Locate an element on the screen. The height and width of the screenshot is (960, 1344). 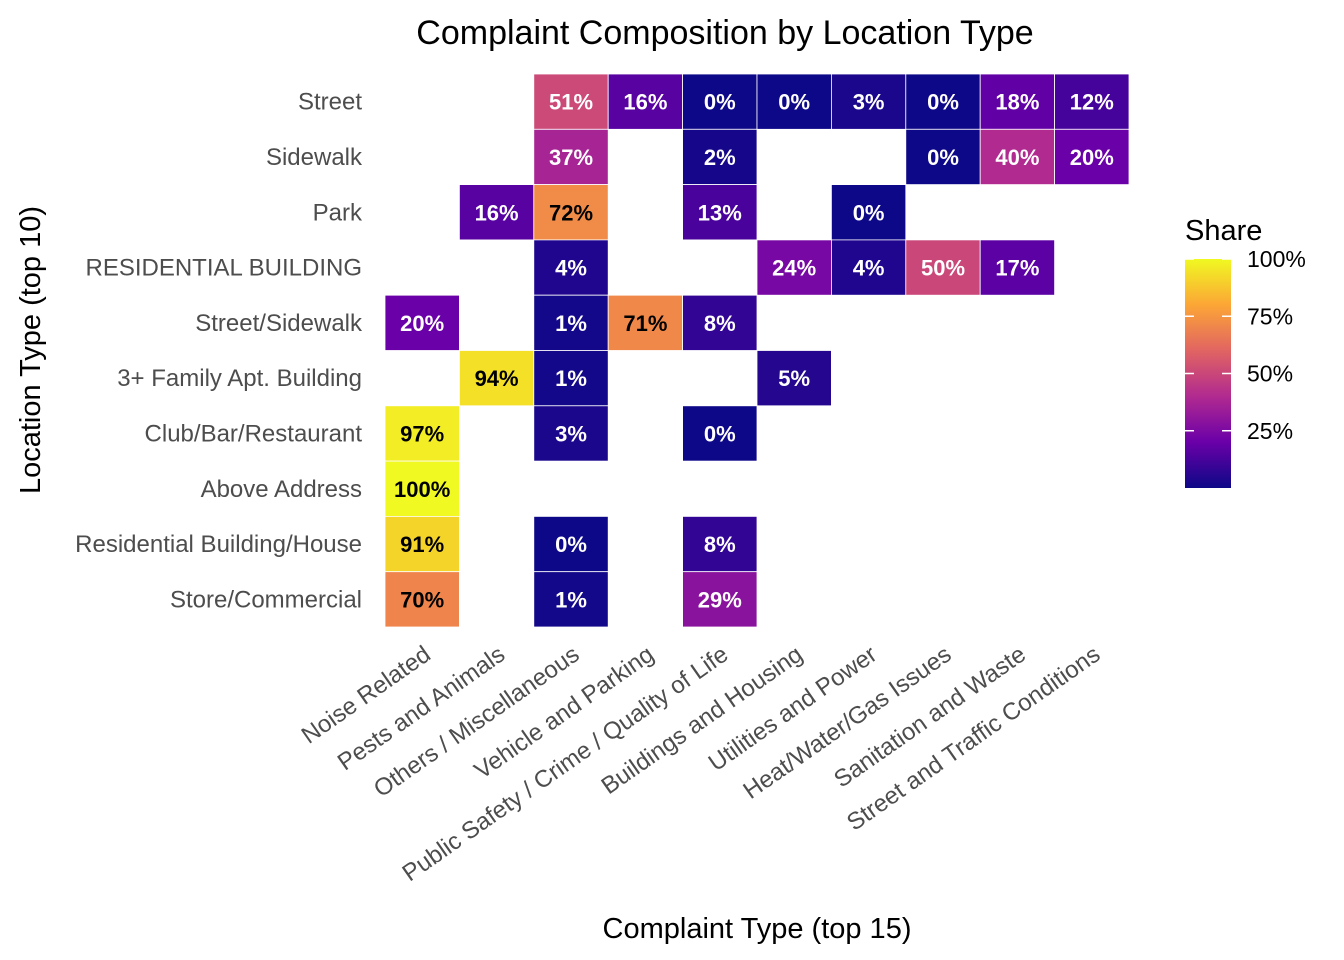
heatmap-cell-park-public-safety-crime-quality-of-life: 13% is located at coordinates (720, 212).